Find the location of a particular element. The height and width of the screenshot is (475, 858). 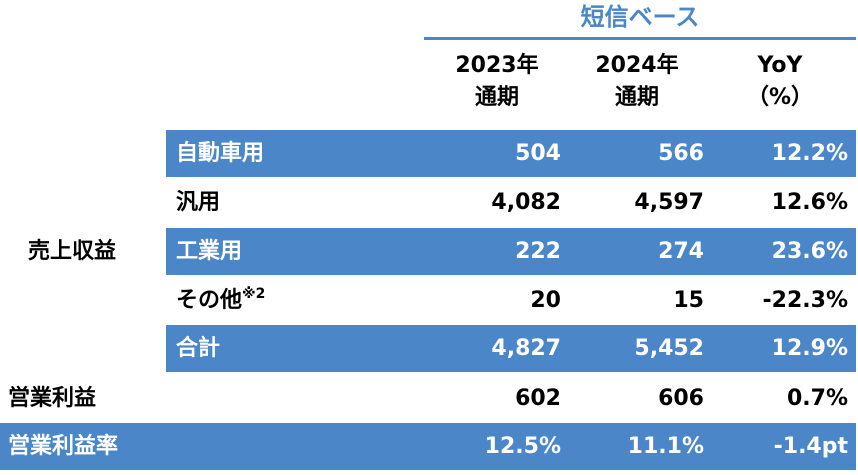

column-header-yoy-unit: （%） is located at coordinates (780, 97).